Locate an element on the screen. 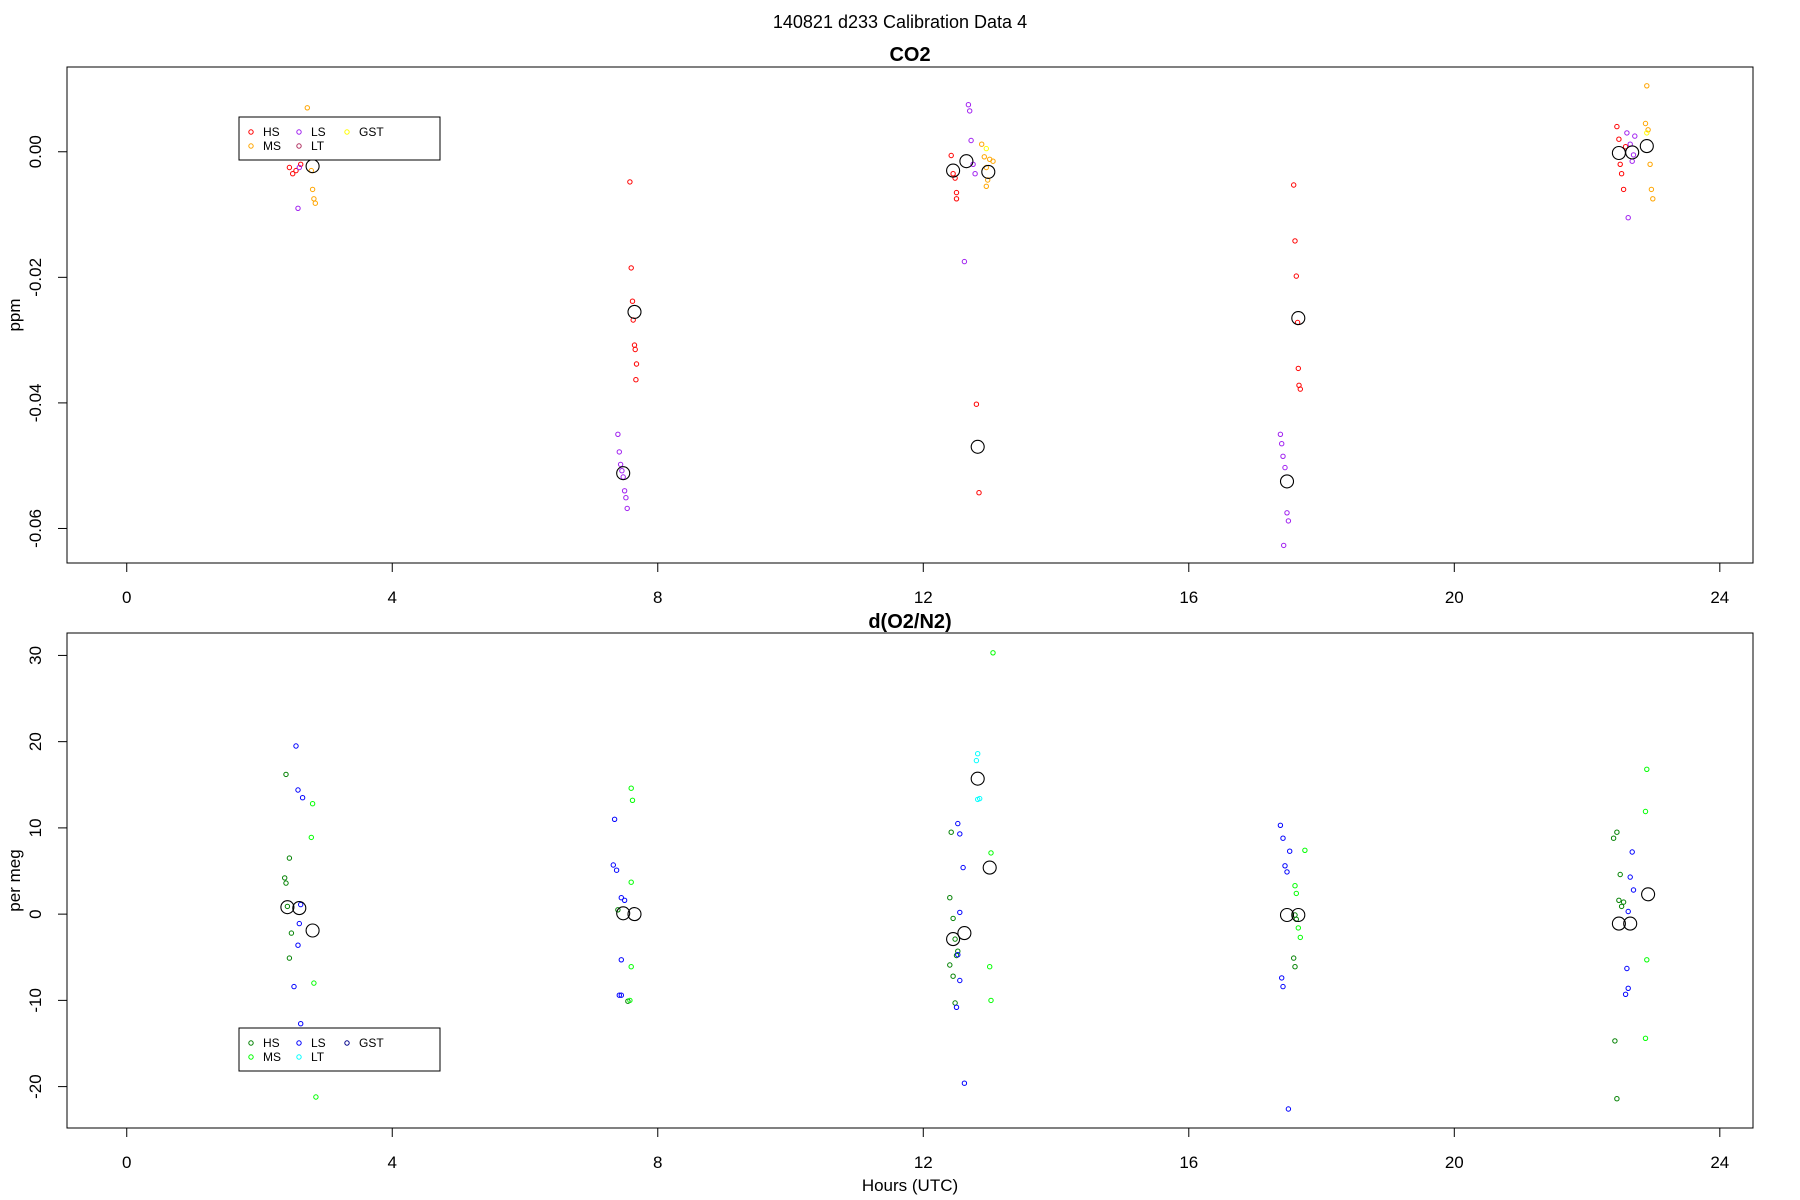 The image size is (1800, 1200). legend-label: GST is located at coordinates (371, 1043).